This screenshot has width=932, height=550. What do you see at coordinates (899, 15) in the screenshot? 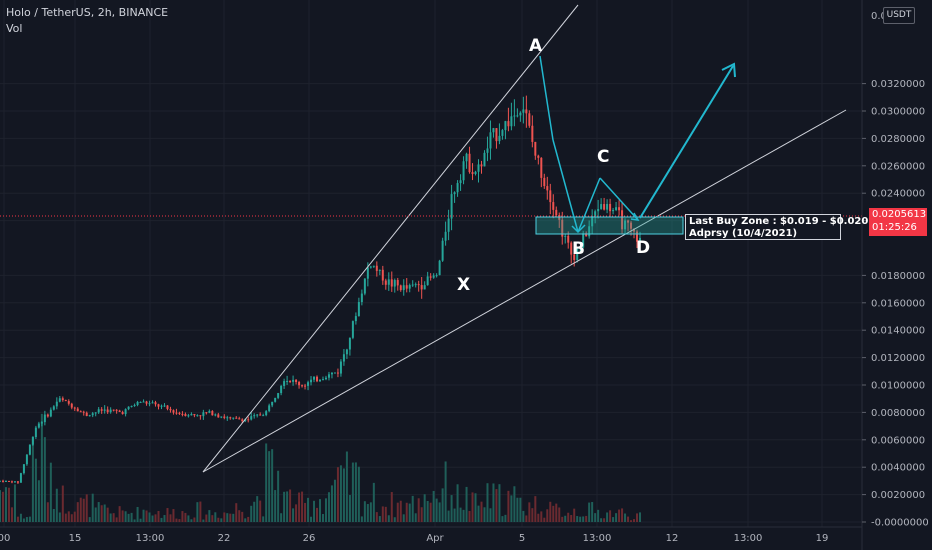
I see `currency-badge: USDT` at bounding box center [899, 15].